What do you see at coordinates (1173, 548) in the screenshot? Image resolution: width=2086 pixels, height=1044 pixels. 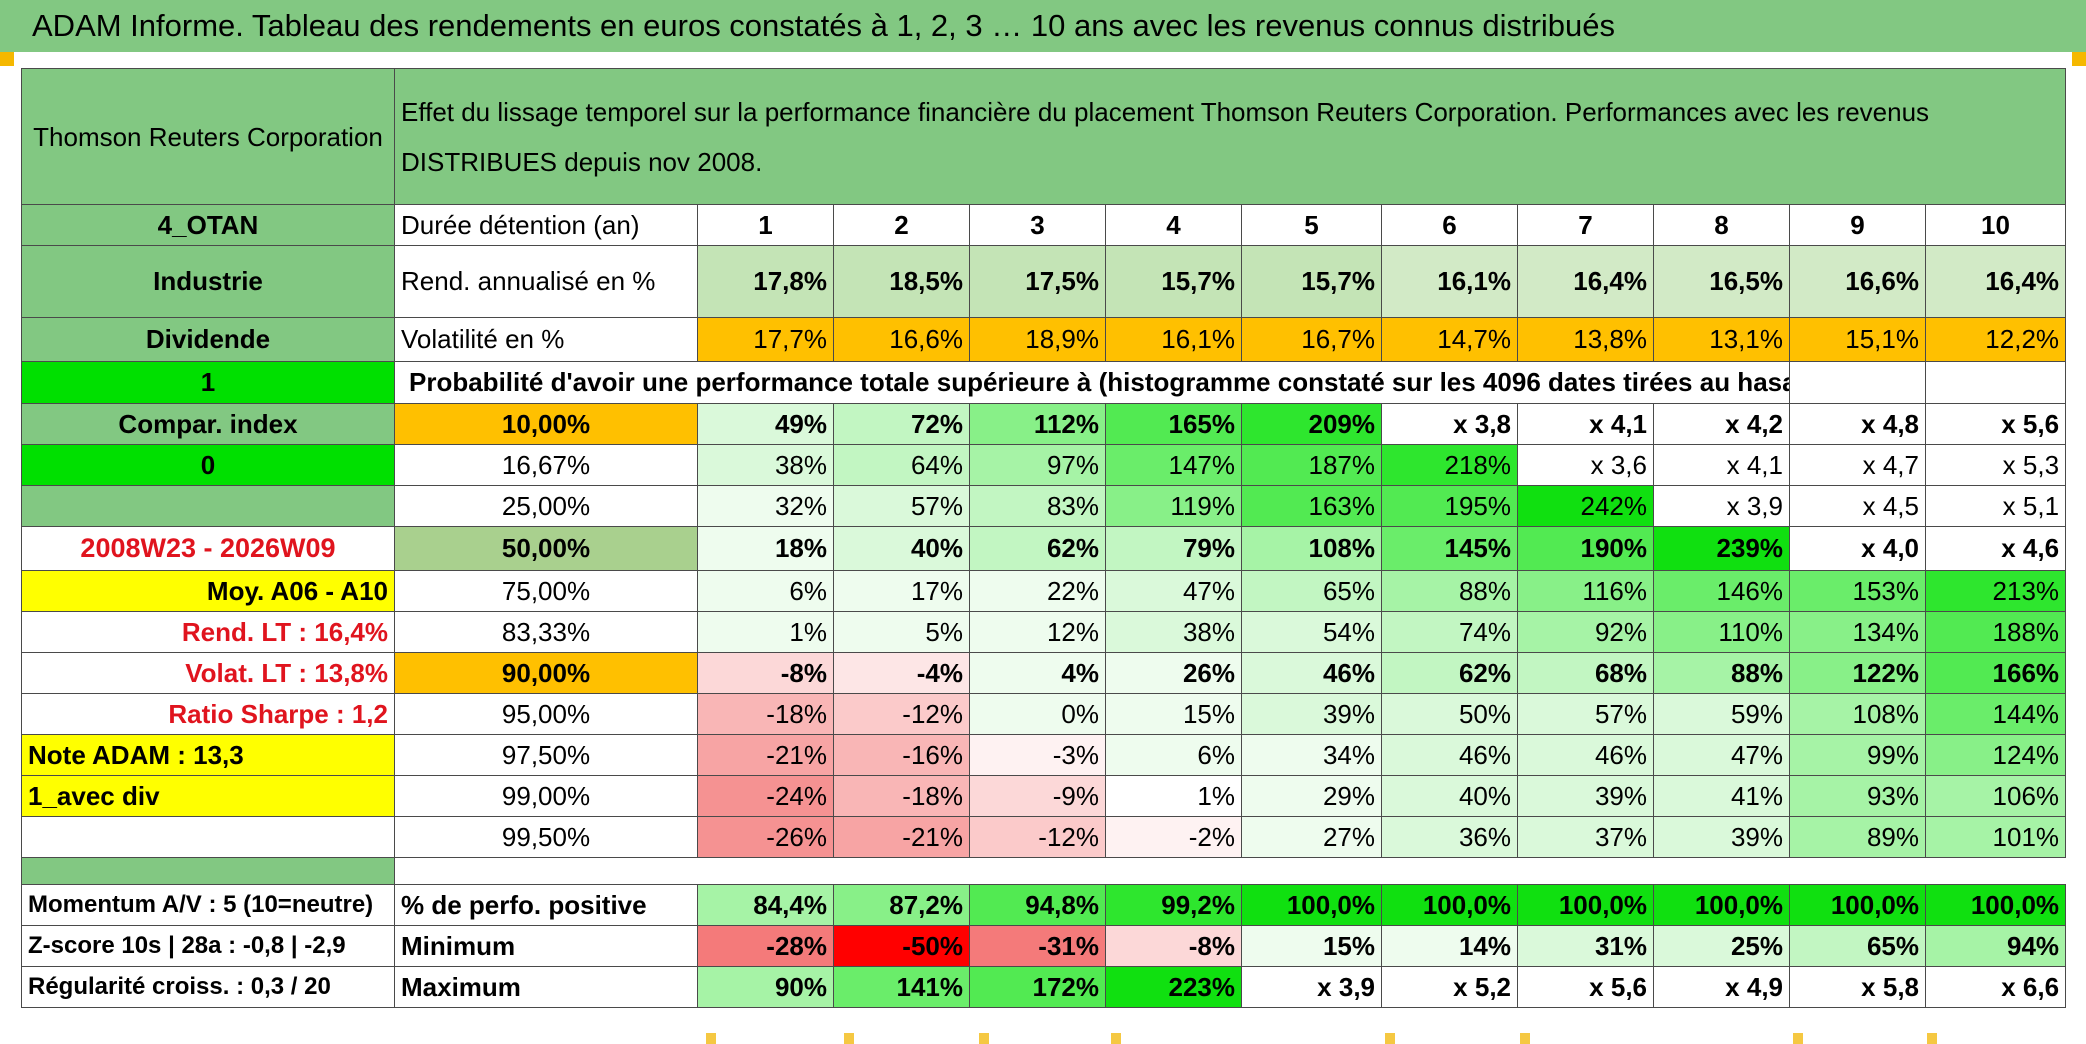 I see `prob-value: 79%` at bounding box center [1173, 548].